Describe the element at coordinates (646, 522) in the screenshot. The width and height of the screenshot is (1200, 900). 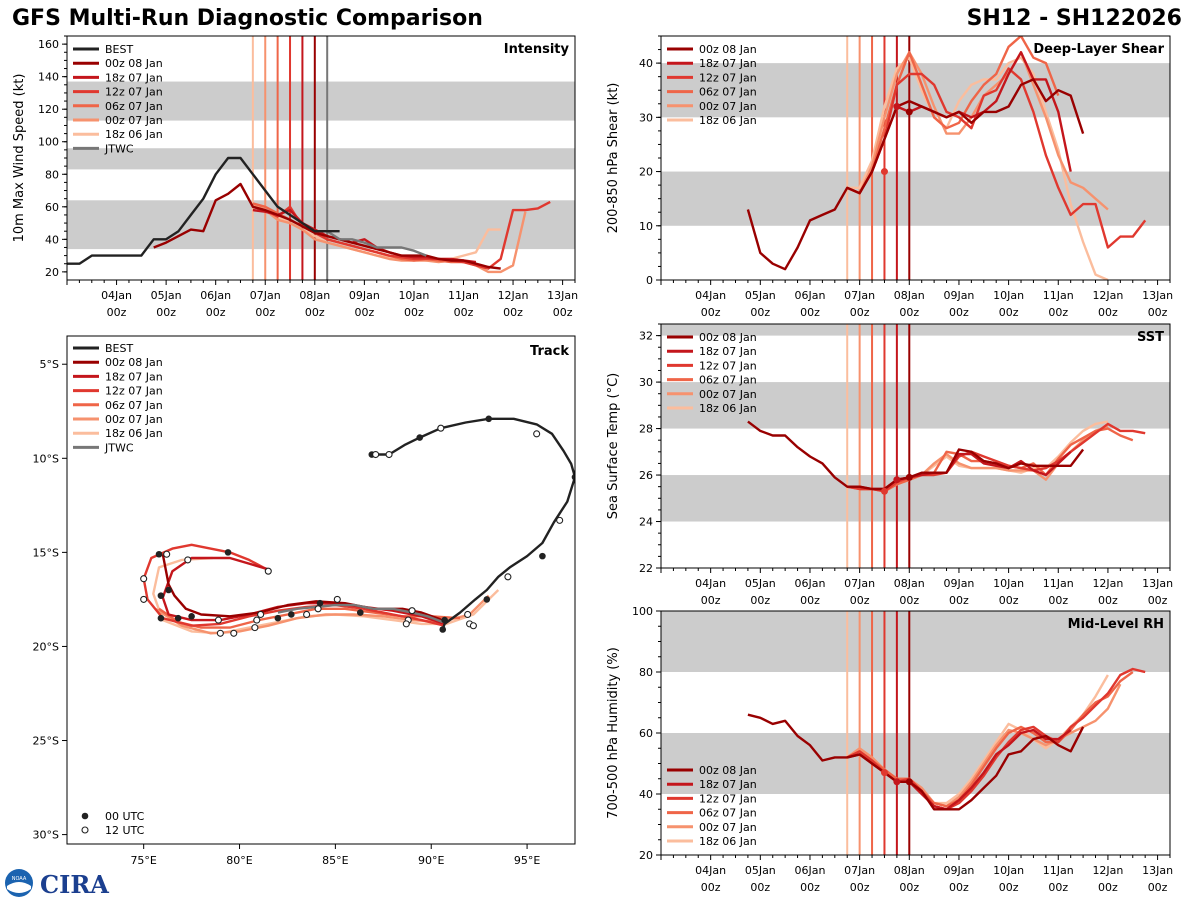
I see `y-tick-label: 24` at that location.